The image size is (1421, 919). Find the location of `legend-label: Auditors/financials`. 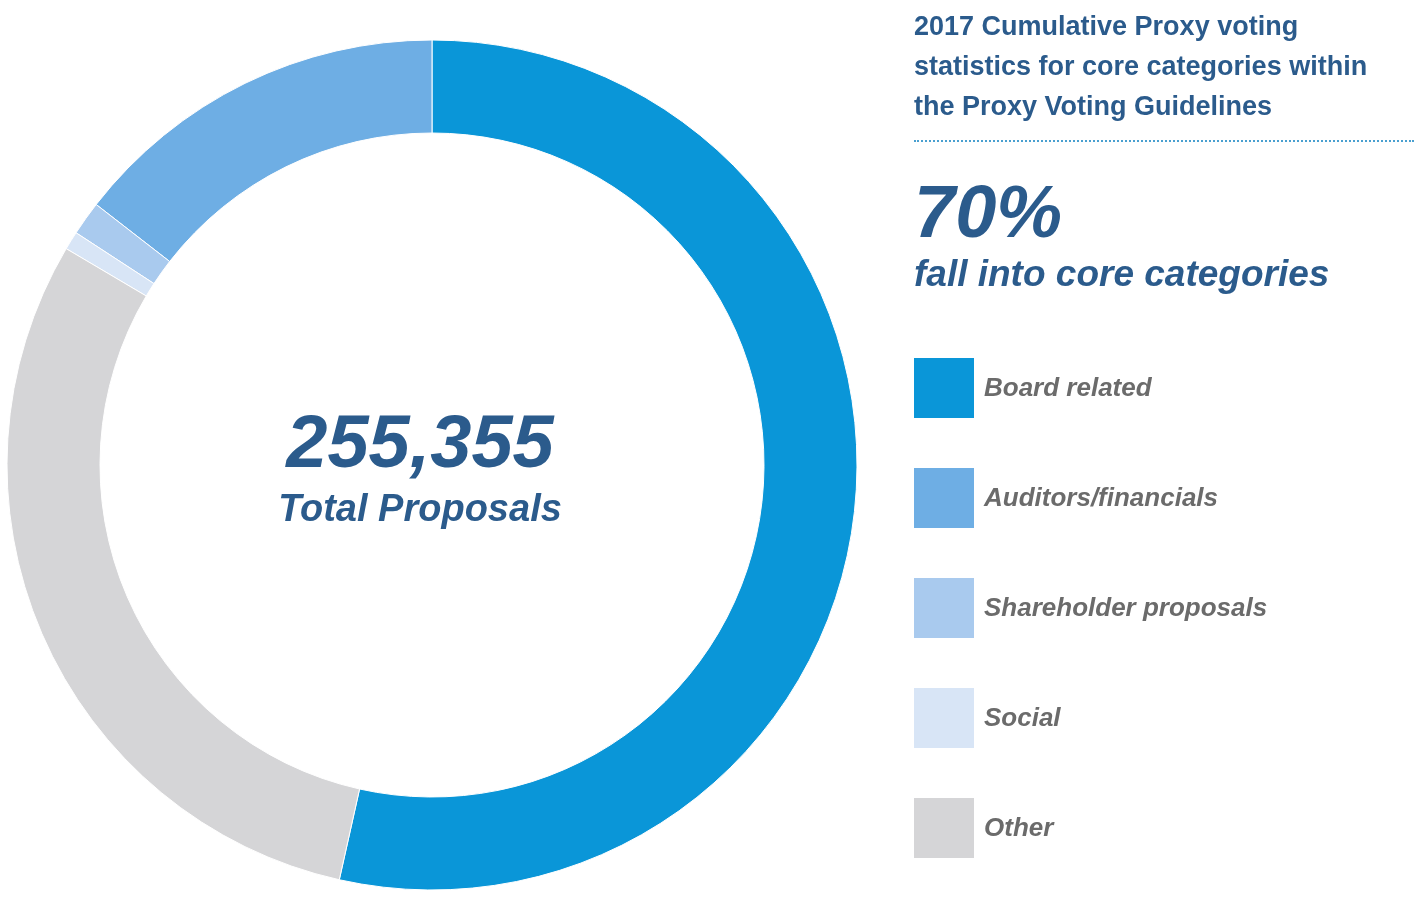

legend-label: Auditors/financials is located at coordinates (1101, 497).